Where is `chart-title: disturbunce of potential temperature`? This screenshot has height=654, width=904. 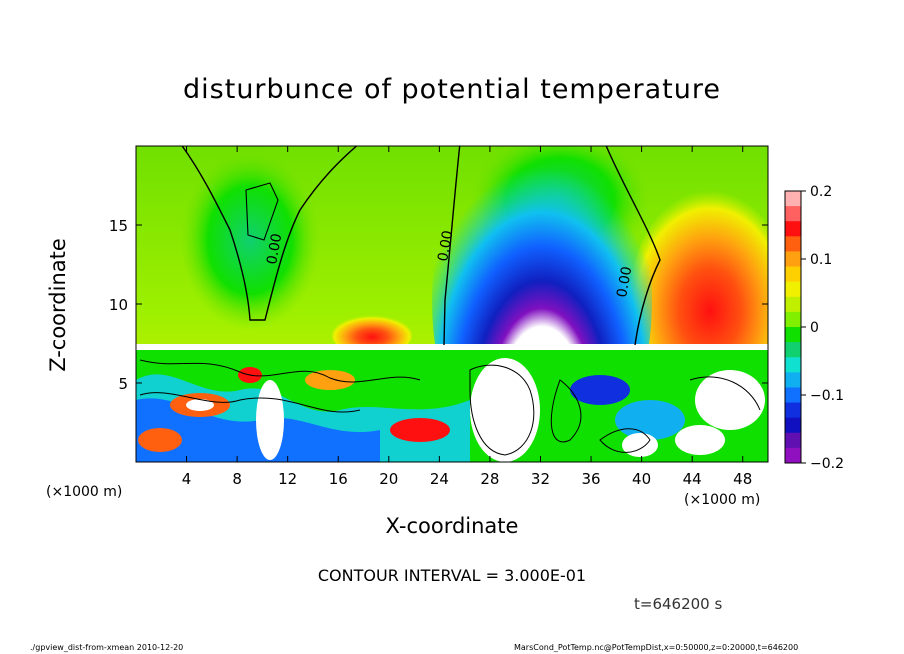
chart-title: disturbunce of potential temperature is located at coordinates (452, 89).